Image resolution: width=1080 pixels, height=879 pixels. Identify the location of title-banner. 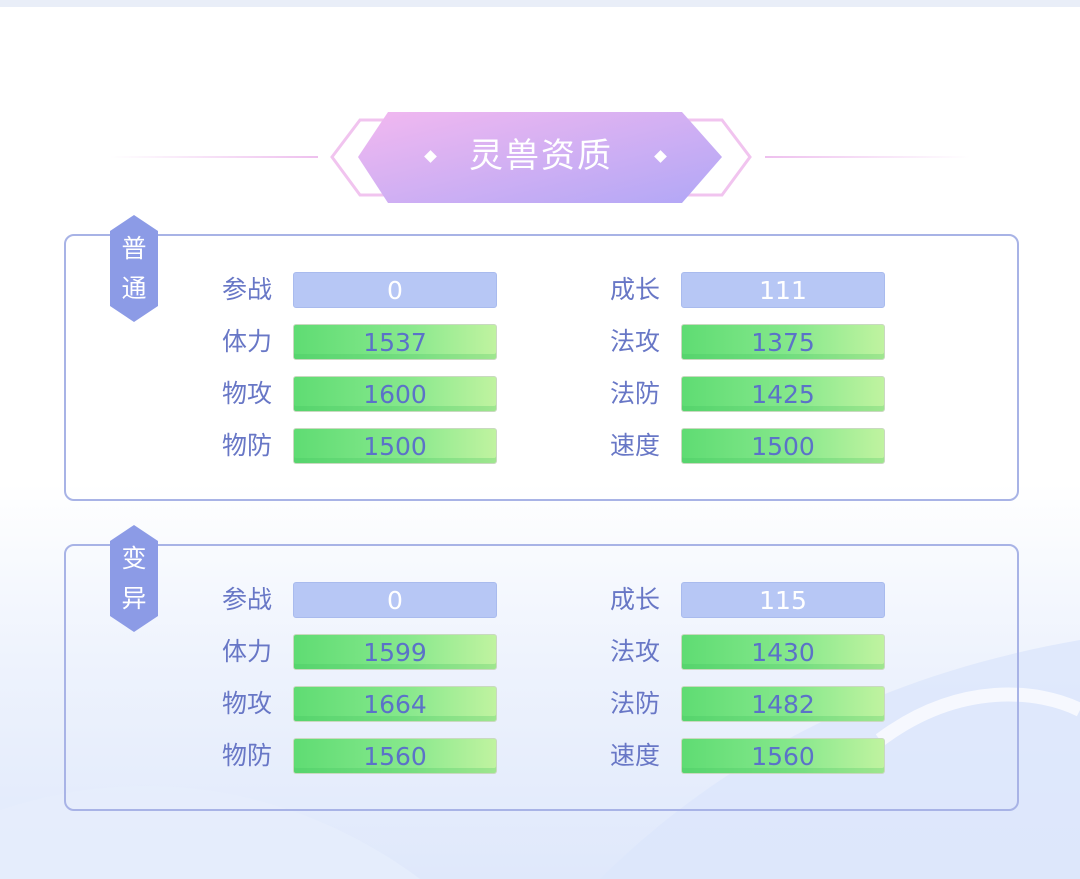
(541, 157).